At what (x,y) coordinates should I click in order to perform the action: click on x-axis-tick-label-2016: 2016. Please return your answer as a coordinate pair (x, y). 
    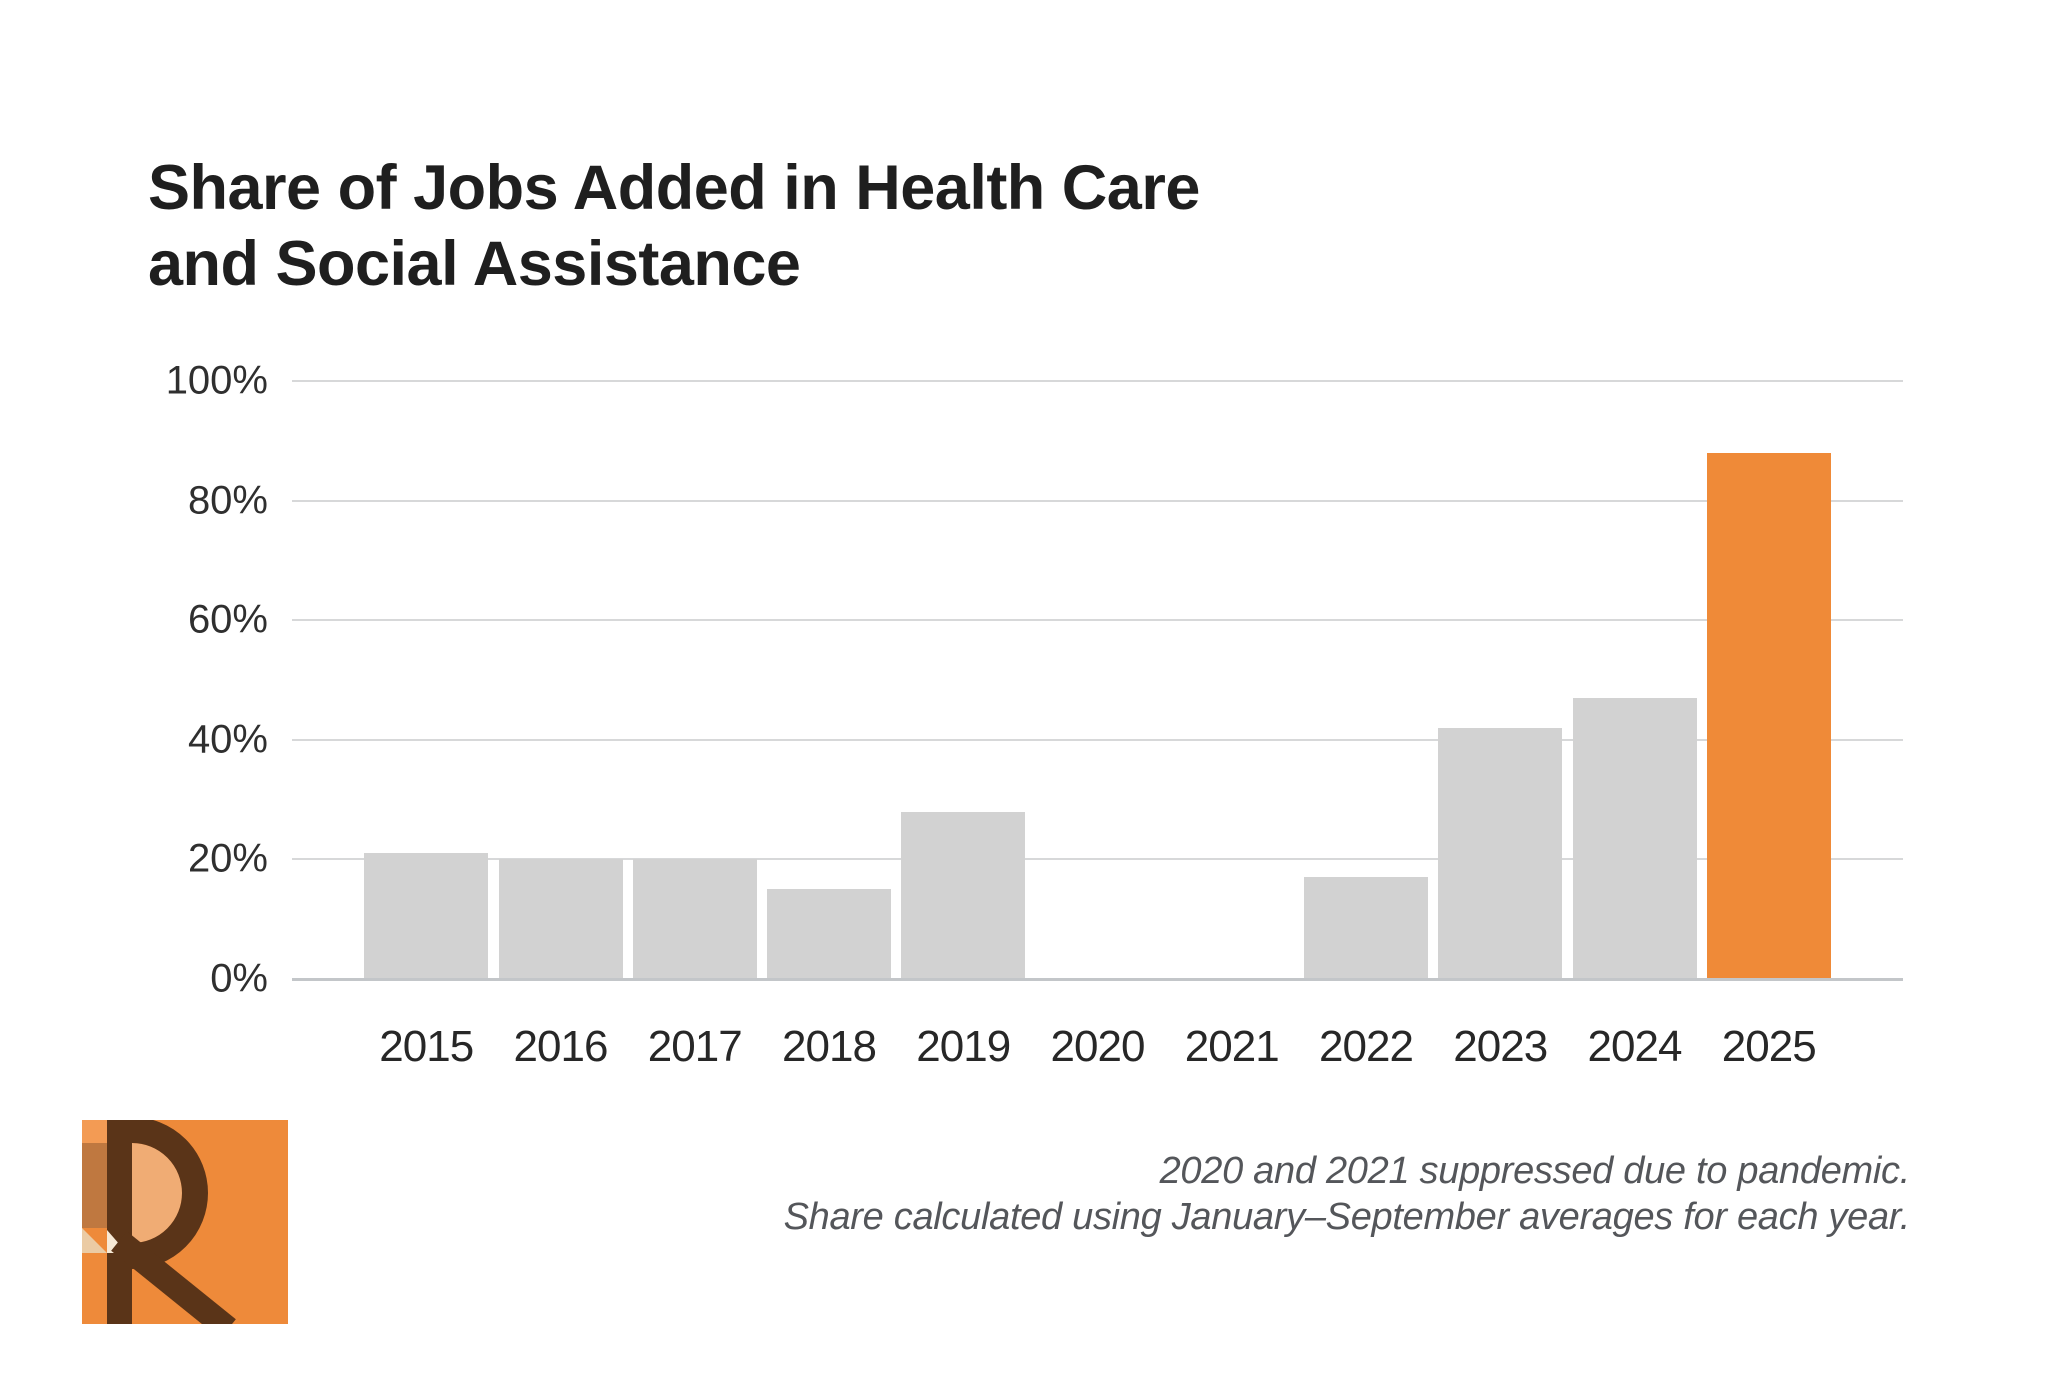
    Looking at the image, I should click on (561, 1046).